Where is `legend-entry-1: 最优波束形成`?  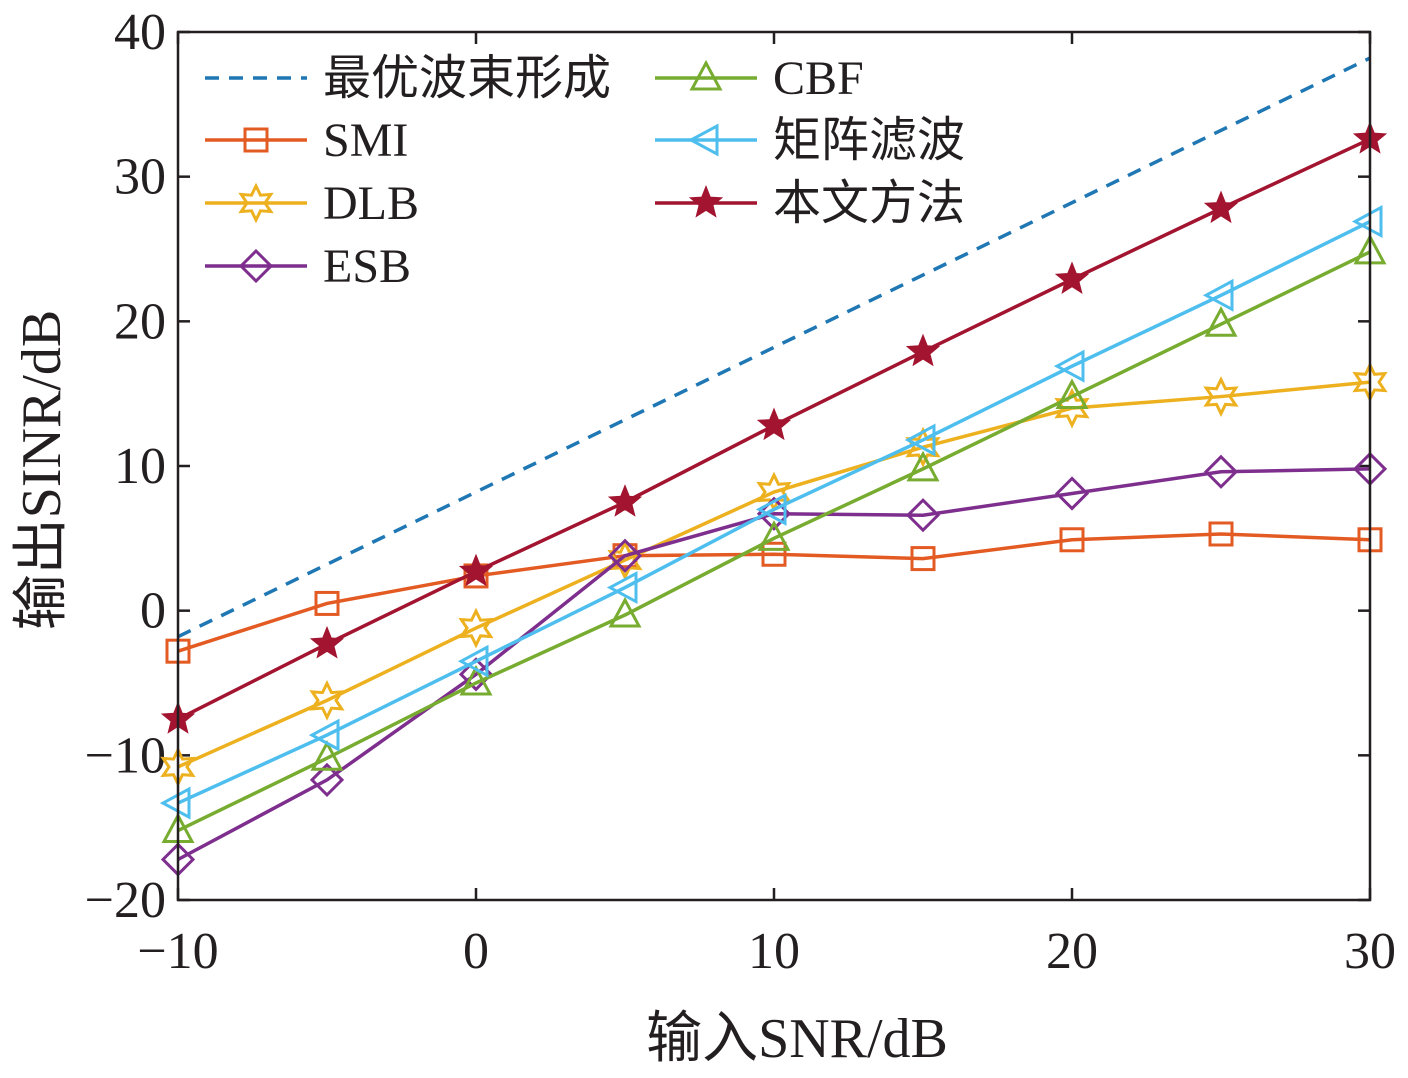
legend-entry-1: 最优波束形成 is located at coordinates (408, 78).